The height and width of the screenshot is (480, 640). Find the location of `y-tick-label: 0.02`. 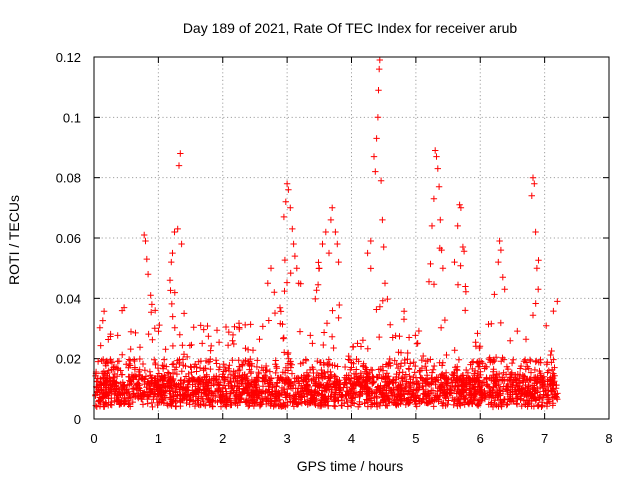

y-tick-label: 0.02 is located at coordinates (68, 359).